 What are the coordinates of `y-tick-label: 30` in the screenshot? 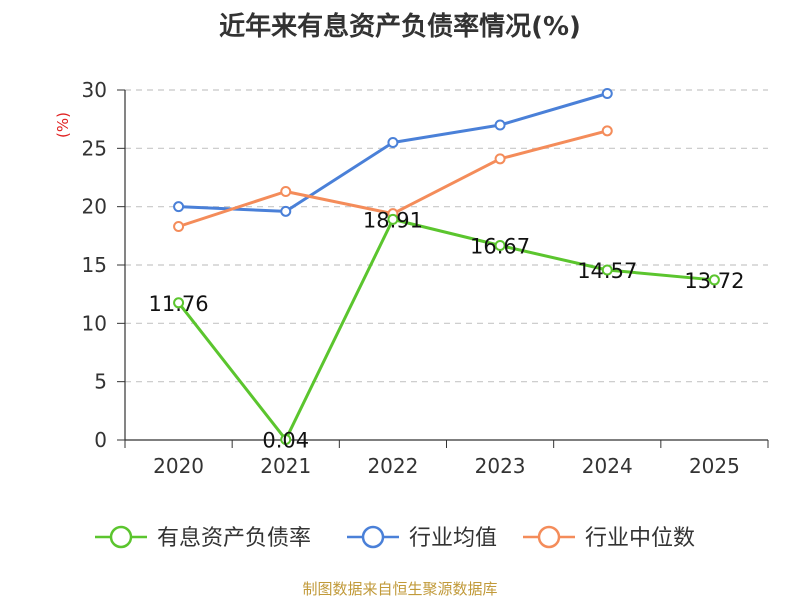 It's located at (94, 90).